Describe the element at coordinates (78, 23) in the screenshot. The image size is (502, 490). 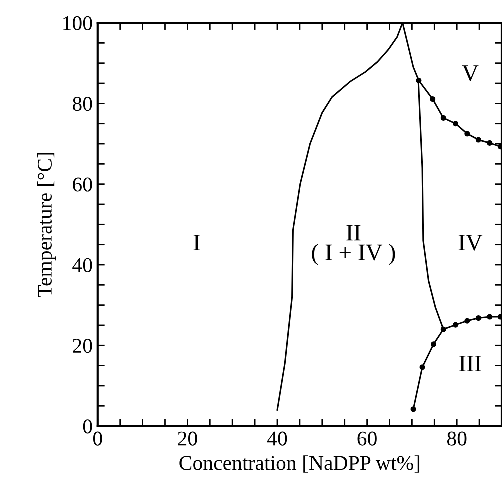
I see `y-tick-label: 100` at that location.